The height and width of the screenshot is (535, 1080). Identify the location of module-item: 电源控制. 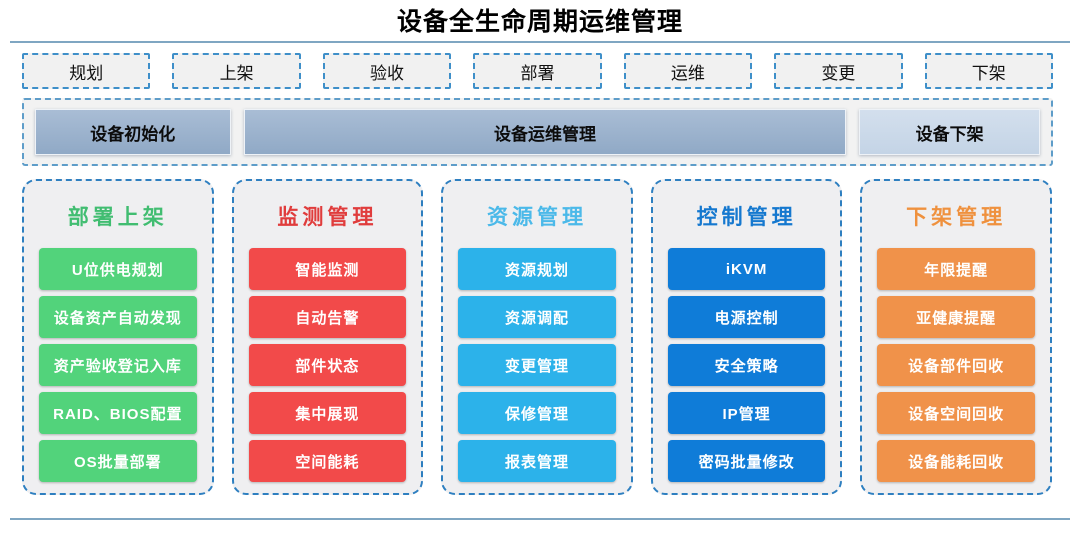
(746, 317).